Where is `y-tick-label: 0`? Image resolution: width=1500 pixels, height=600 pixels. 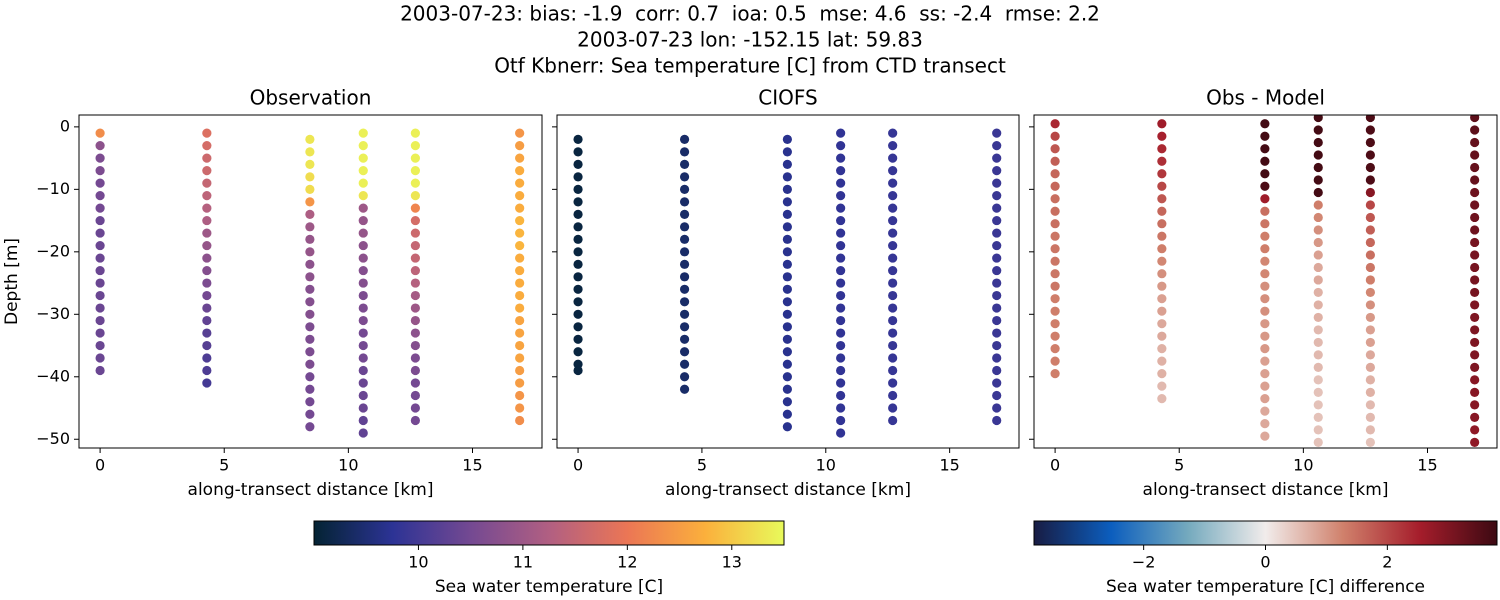
y-tick-label: 0 is located at coordinates (65, 125).